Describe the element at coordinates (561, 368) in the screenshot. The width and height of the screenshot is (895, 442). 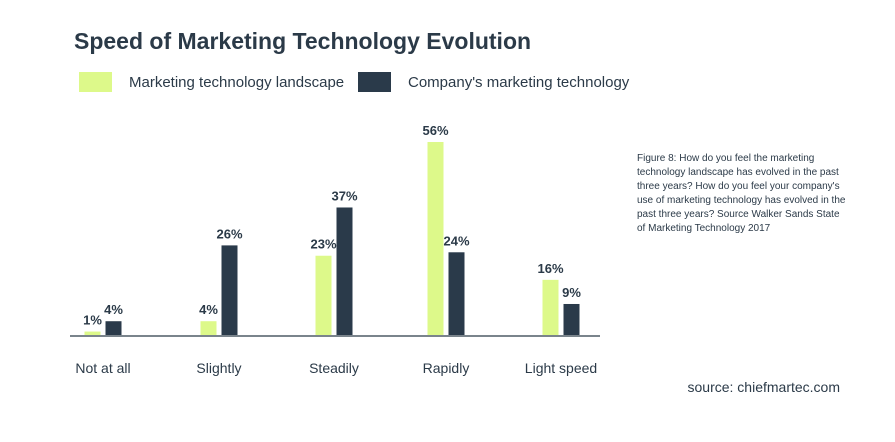
I see `x-tick-label-5: Light speed` at that location.